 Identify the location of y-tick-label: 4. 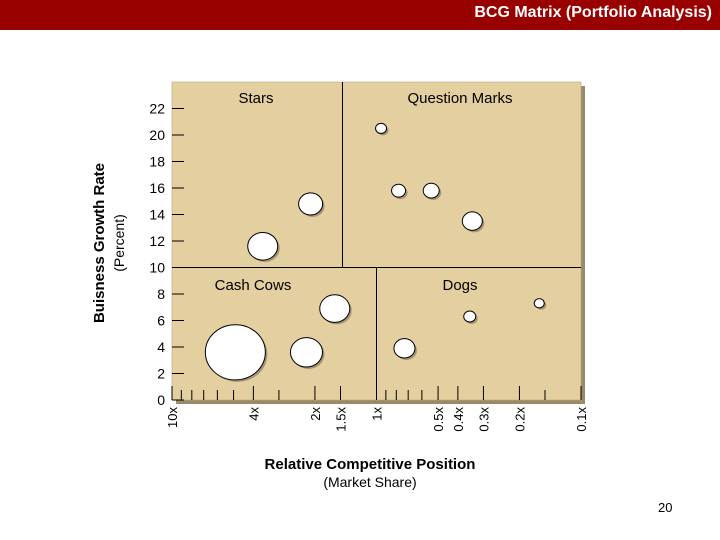
(161, 347).